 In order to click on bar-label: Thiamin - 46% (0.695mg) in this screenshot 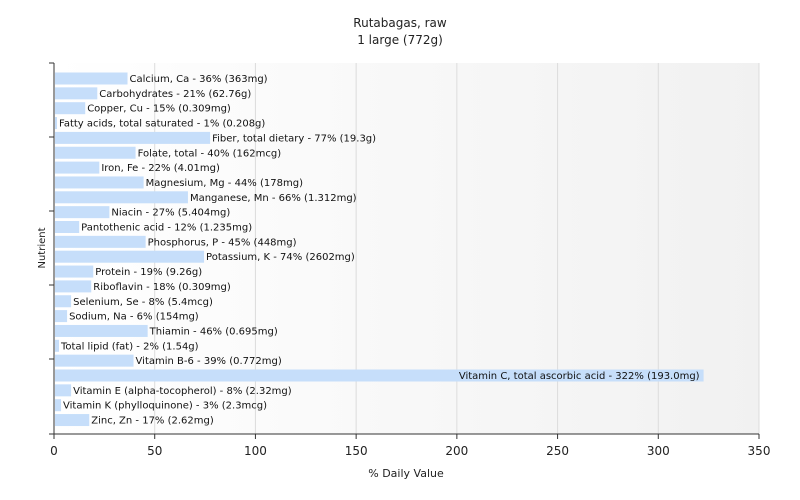, I will do `click(213, 331)`.